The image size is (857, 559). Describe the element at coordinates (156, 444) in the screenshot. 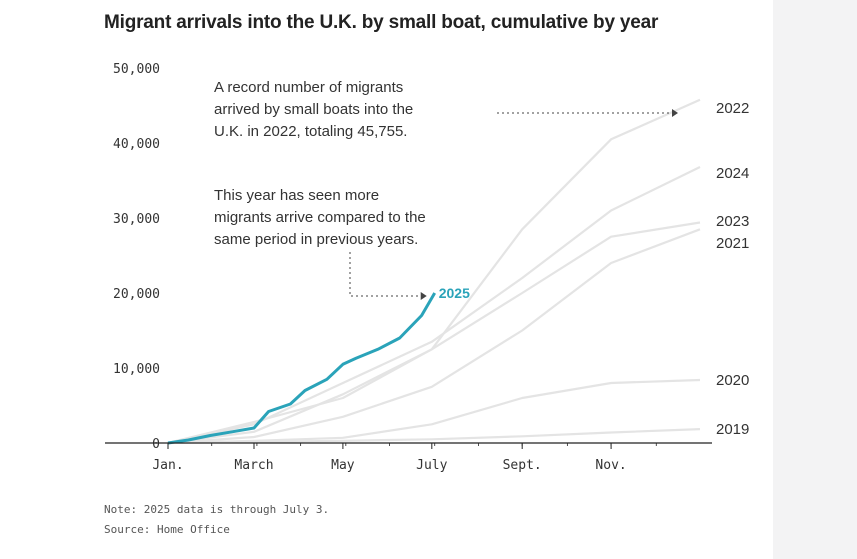

I see `y-tick-label: 0` at that location.